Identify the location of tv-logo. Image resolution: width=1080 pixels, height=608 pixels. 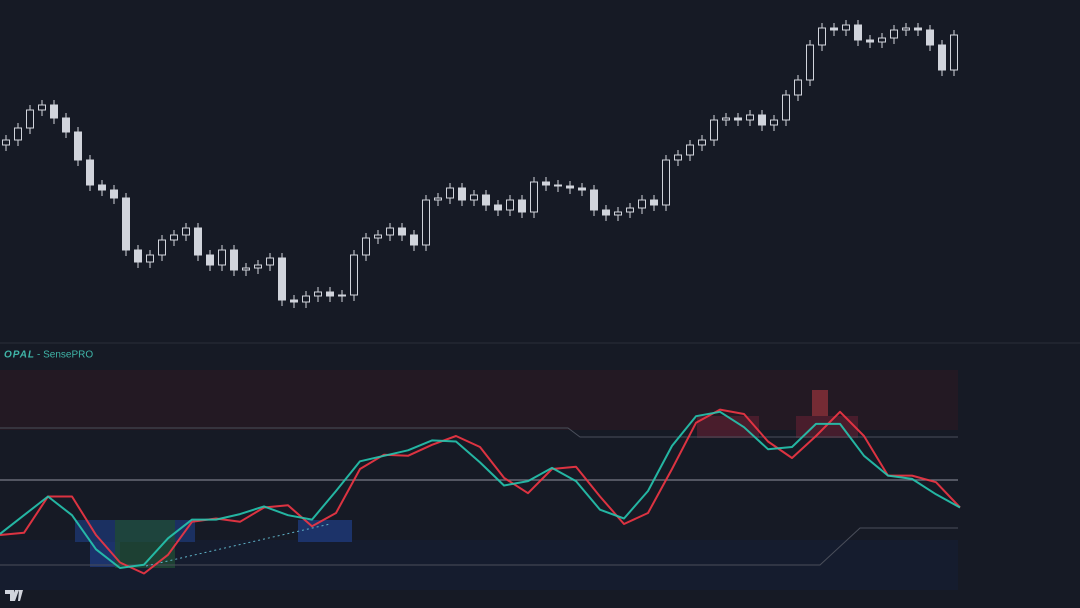
(14, 595).